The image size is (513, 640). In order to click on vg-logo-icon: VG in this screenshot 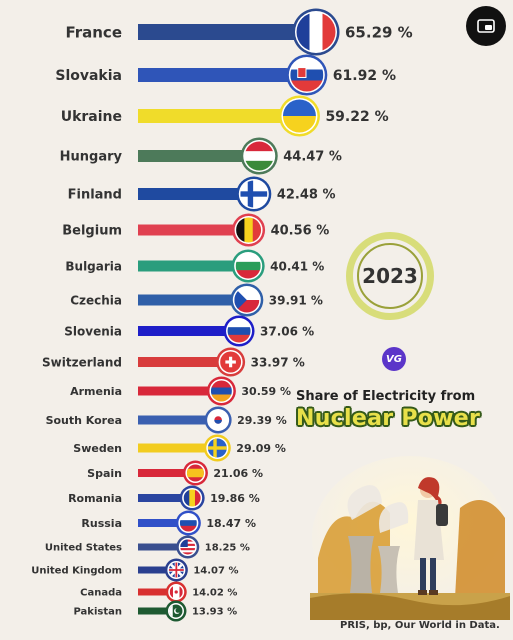, I will do `click(394, 359)`.